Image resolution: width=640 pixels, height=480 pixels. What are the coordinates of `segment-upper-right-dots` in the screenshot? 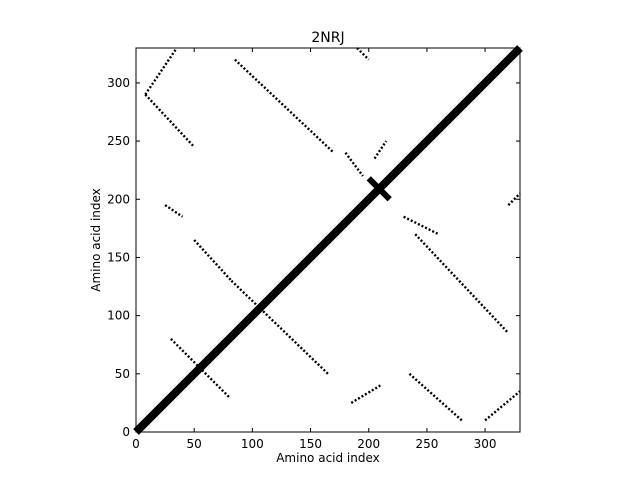 It's located at (363, 54).